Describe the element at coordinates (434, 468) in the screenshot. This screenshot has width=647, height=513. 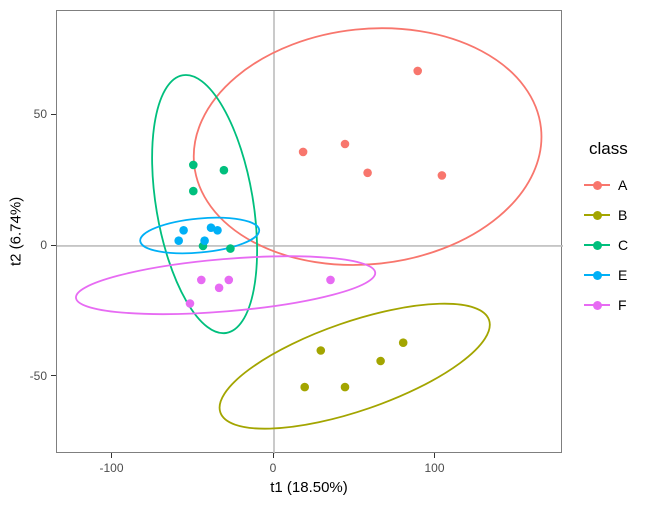
I see `x-tick-label: 100` at that location.